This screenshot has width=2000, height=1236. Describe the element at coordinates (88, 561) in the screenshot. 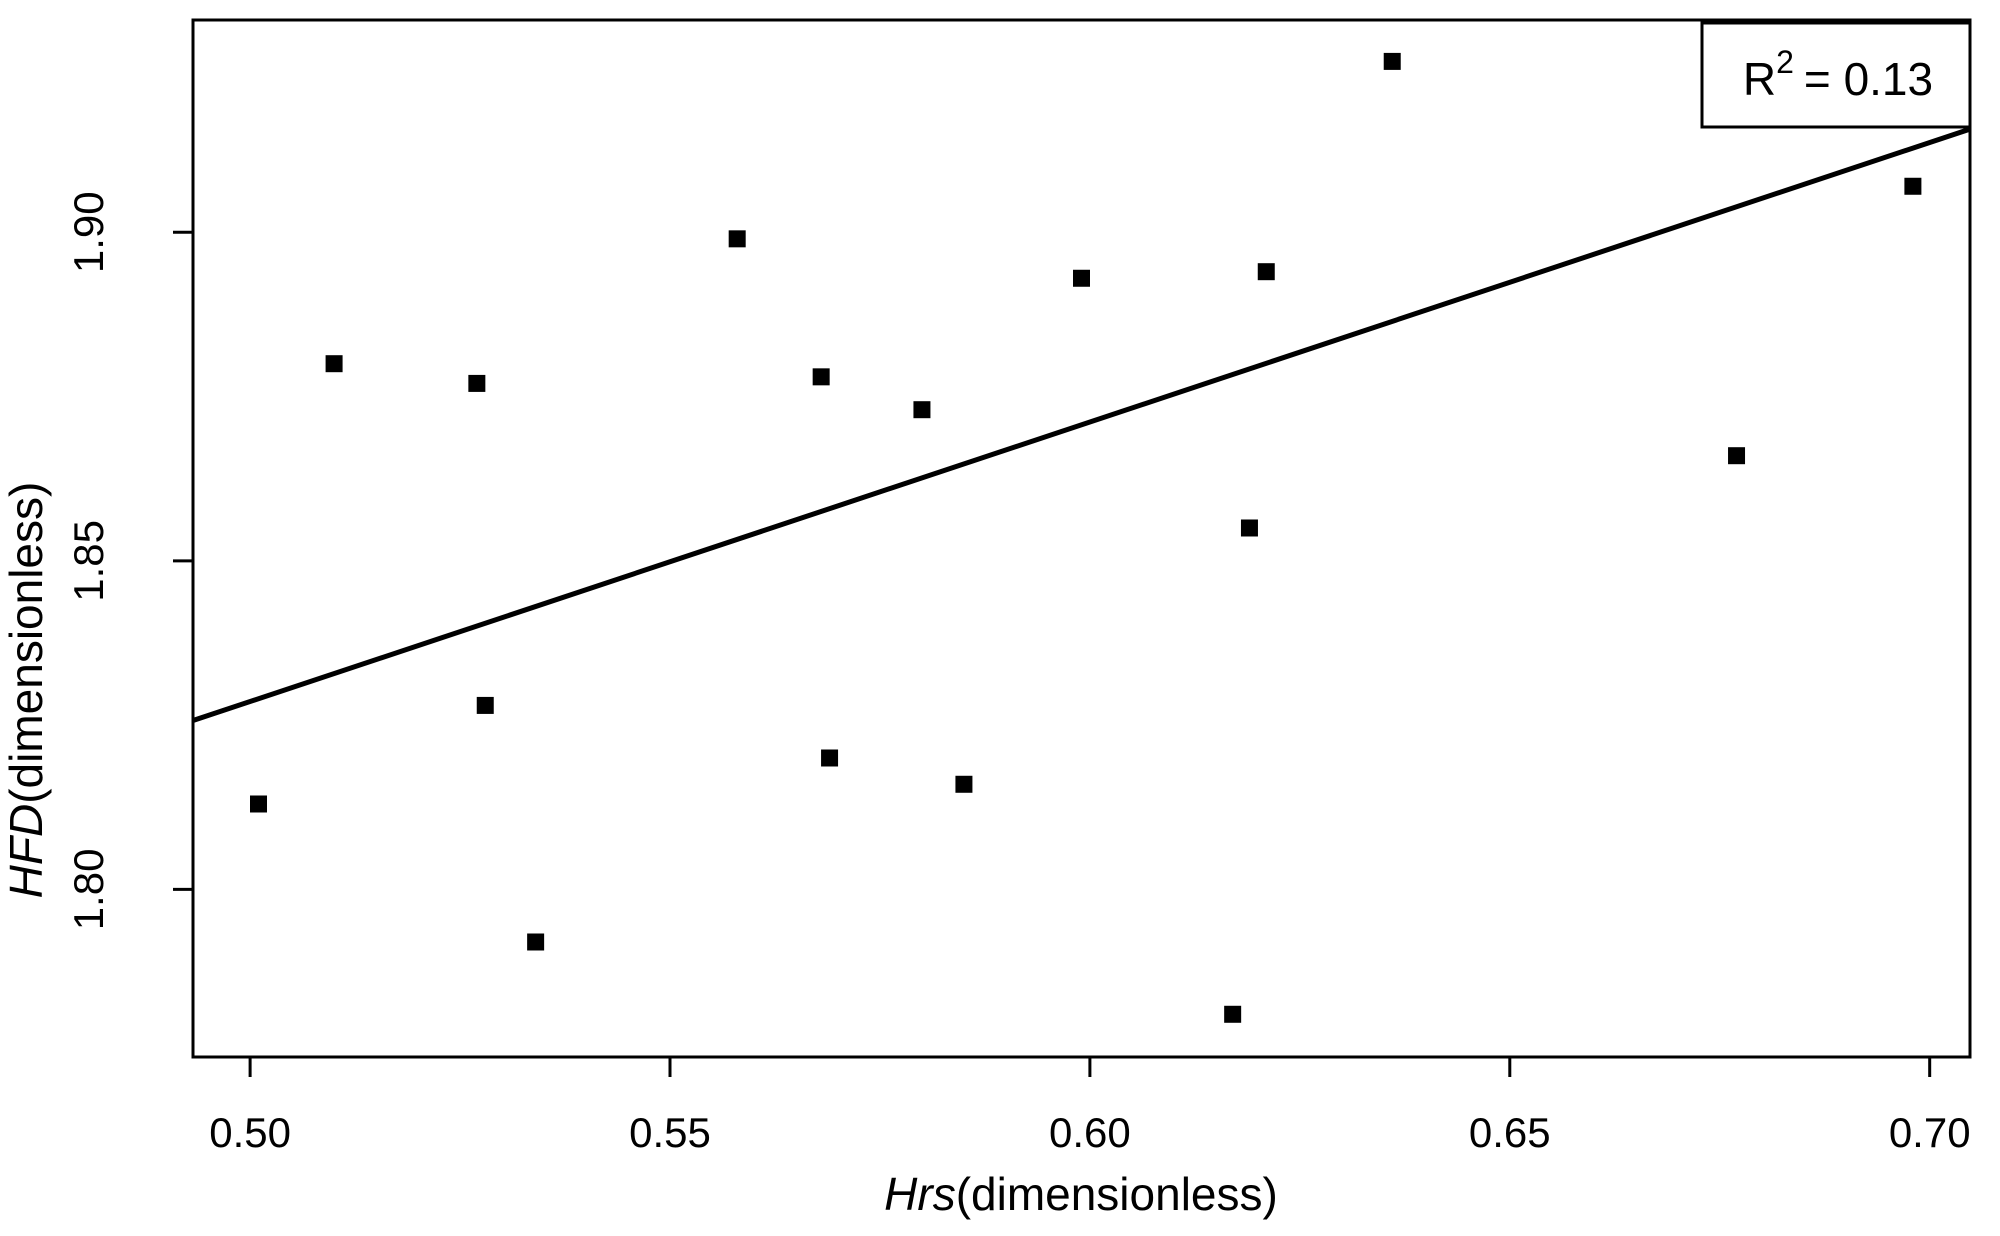

I see `y-tick-label: 1.85` at that location.